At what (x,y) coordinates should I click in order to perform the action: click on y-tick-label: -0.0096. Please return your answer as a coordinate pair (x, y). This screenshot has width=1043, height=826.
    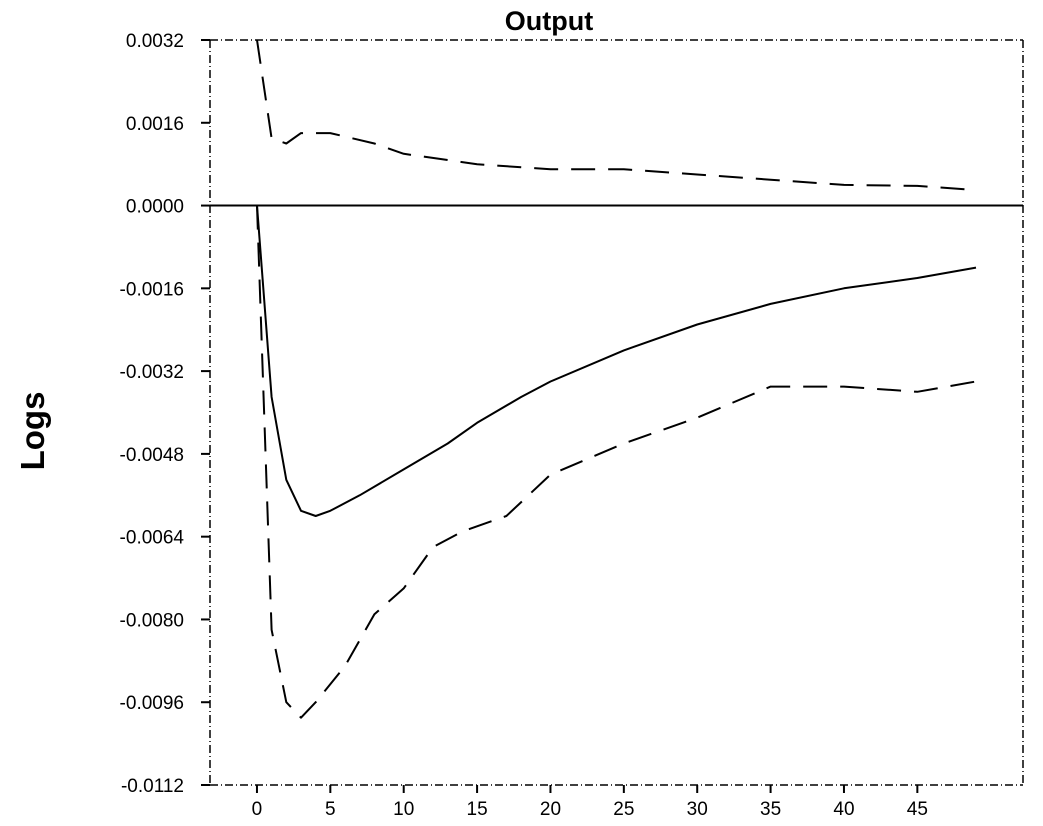
    Looking at the image, I should click on (152, 703).